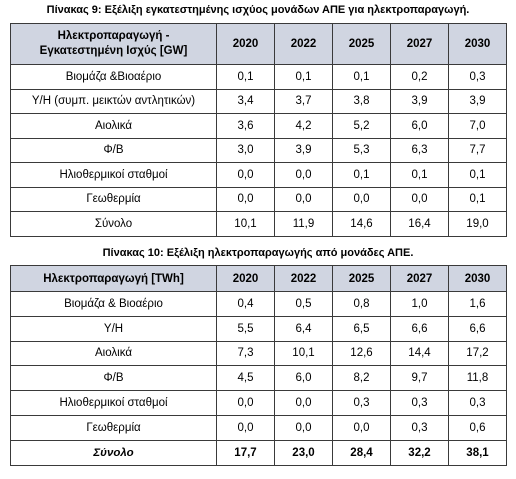  What do you see at coordinates (245, 304) in the screenshot?
I see `cell-value: 0,4` at bounding box center [245, 304].